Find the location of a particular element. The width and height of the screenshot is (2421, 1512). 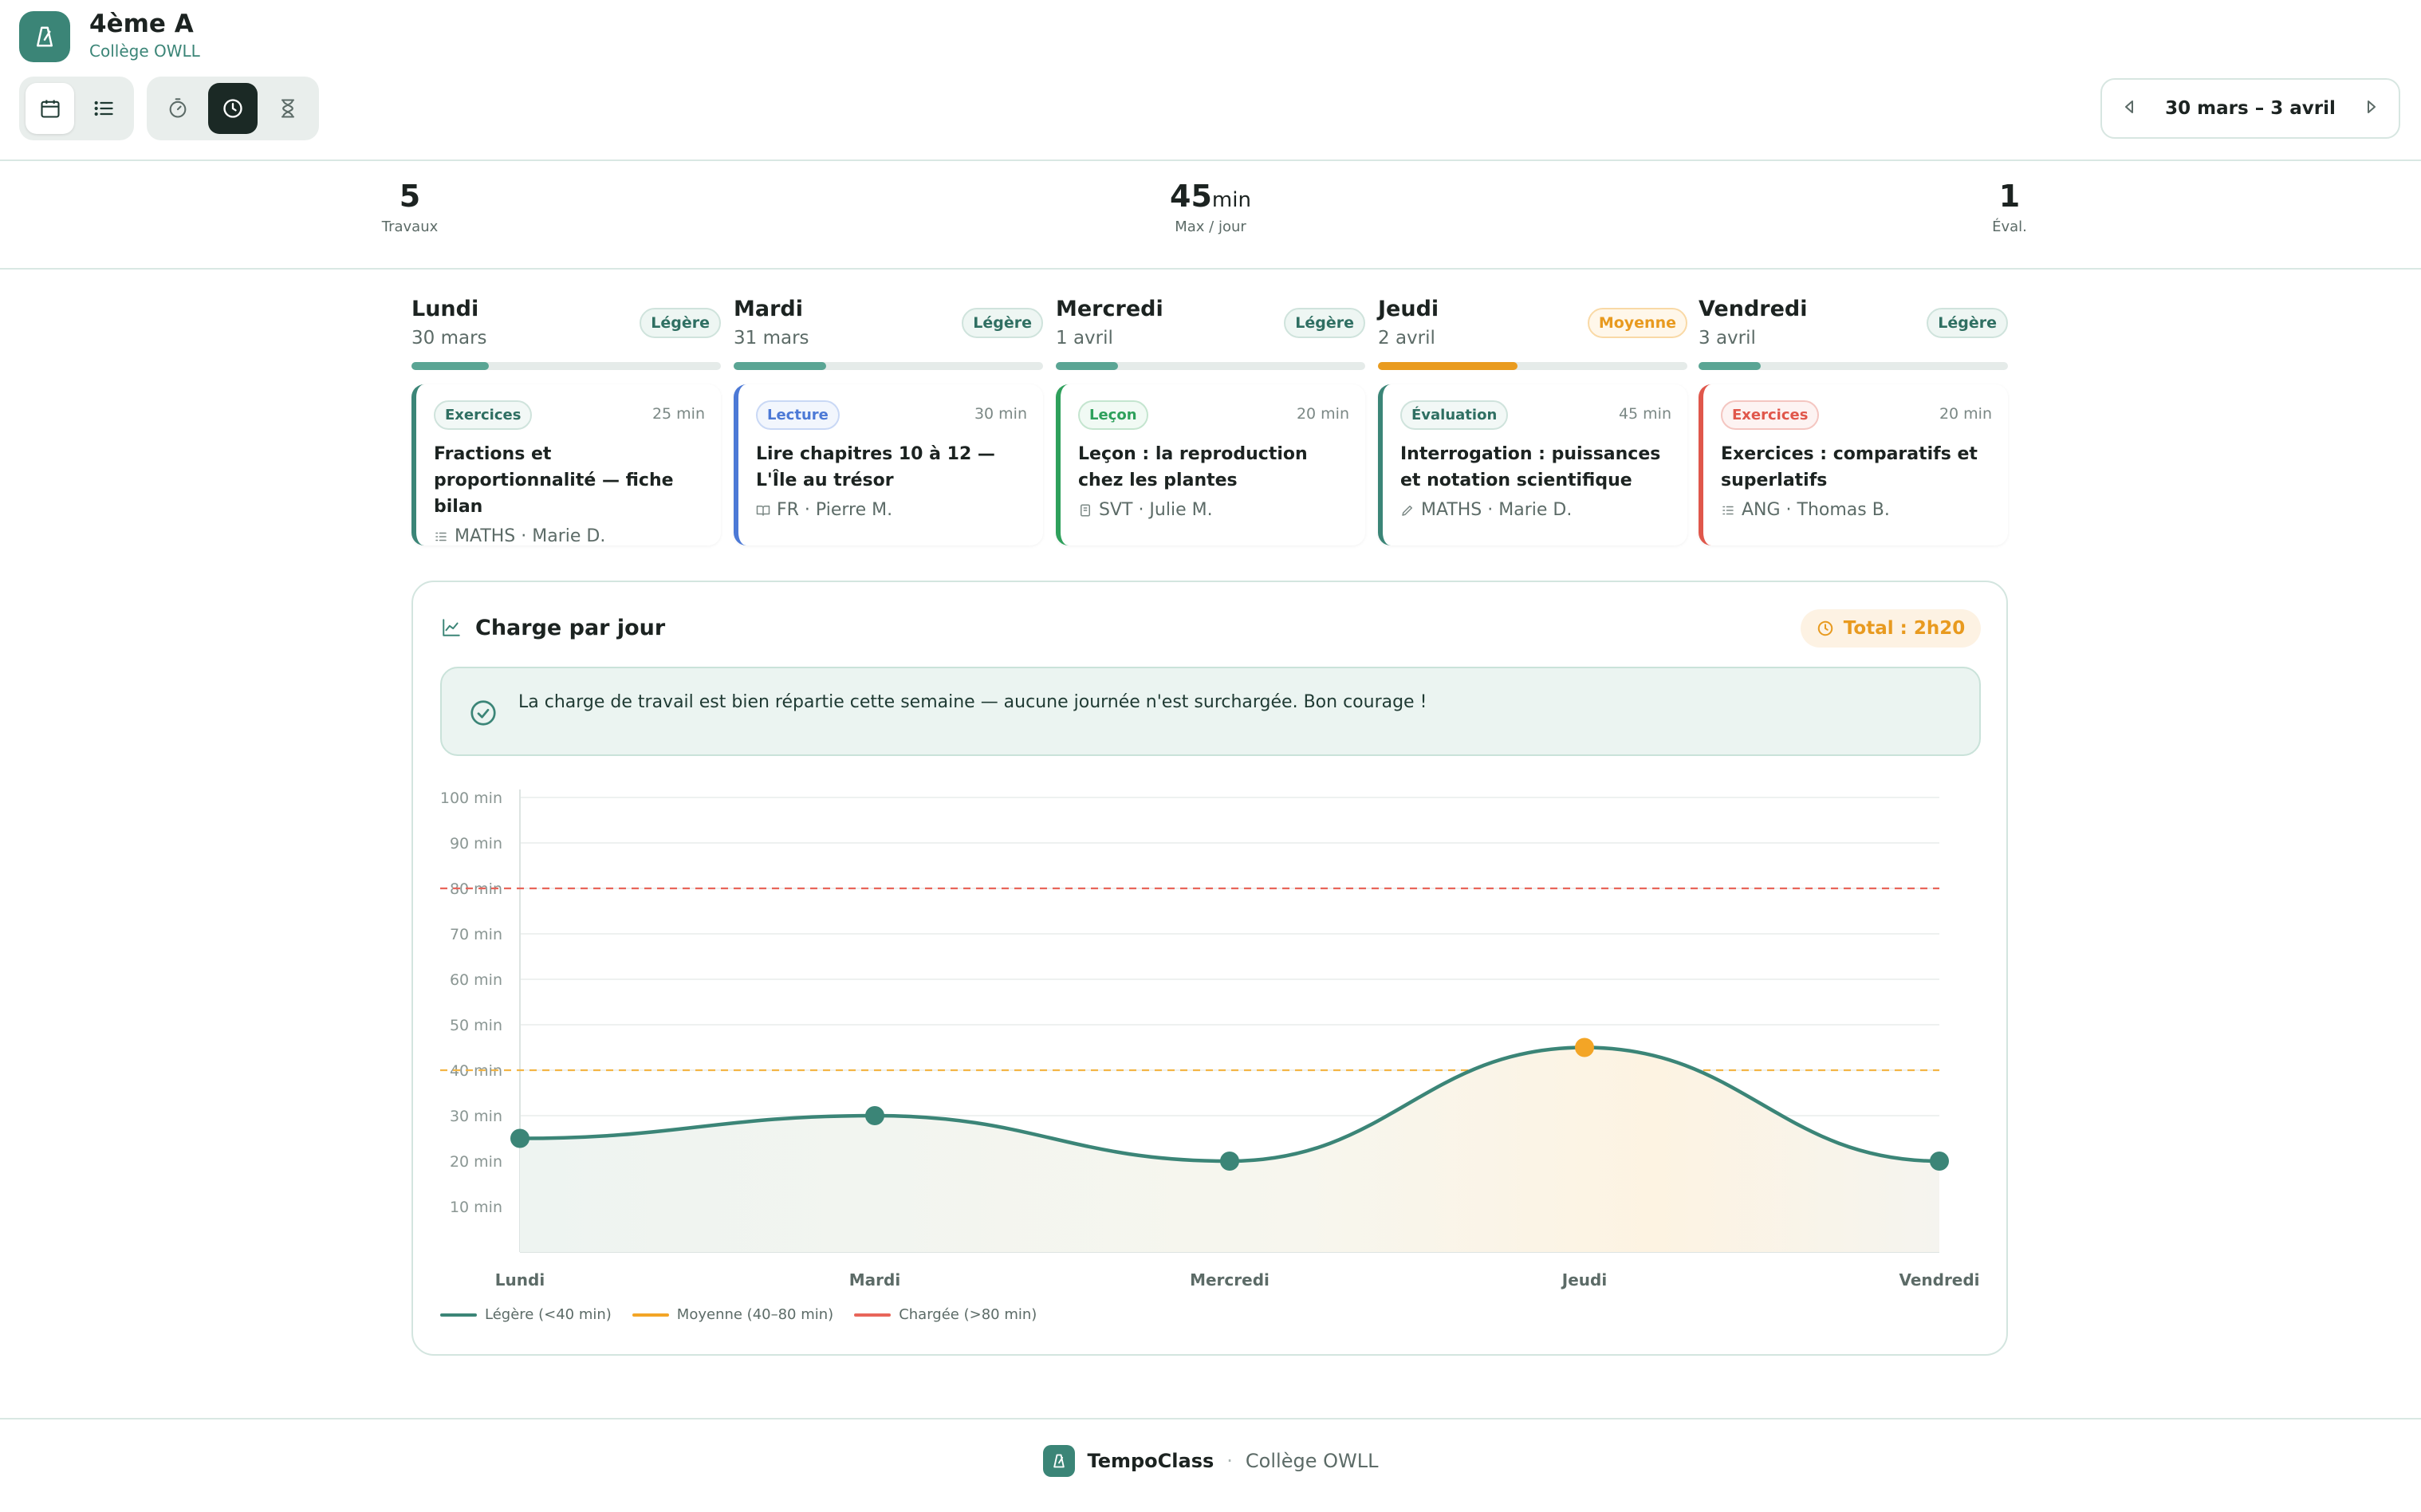

y-tick-label: 40 min is located at coordinates (476, 1071).